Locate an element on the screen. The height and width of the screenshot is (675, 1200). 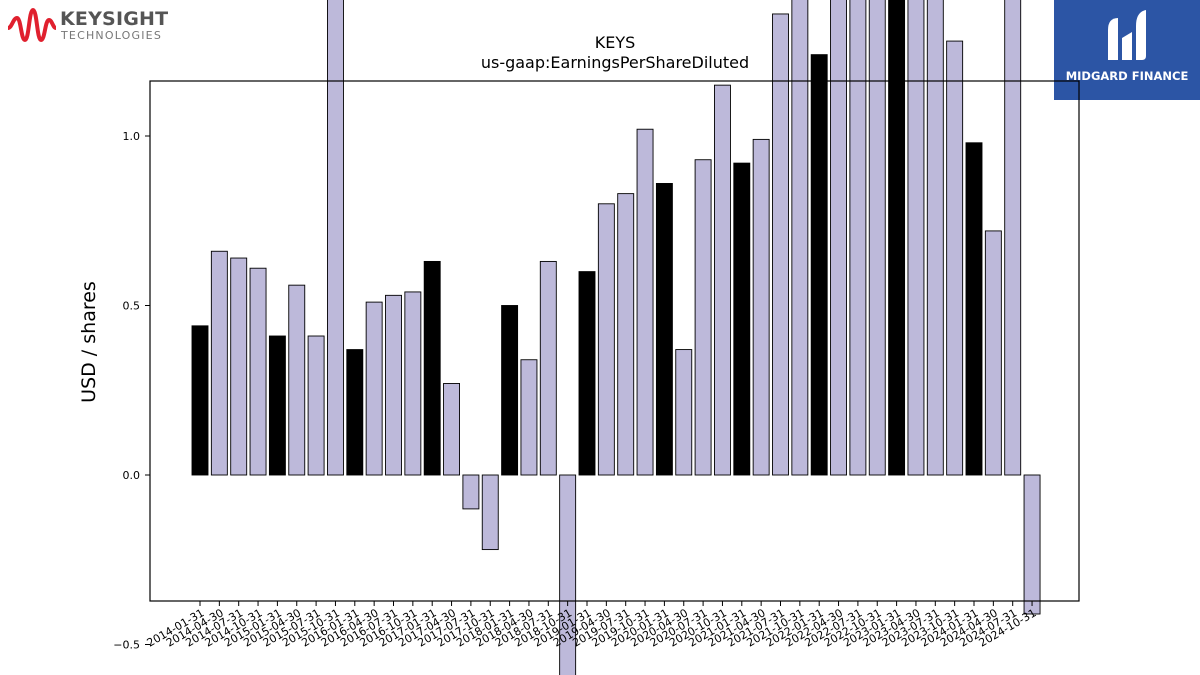
y-tick-label: −0.5 is located at coordinates (126, 645).